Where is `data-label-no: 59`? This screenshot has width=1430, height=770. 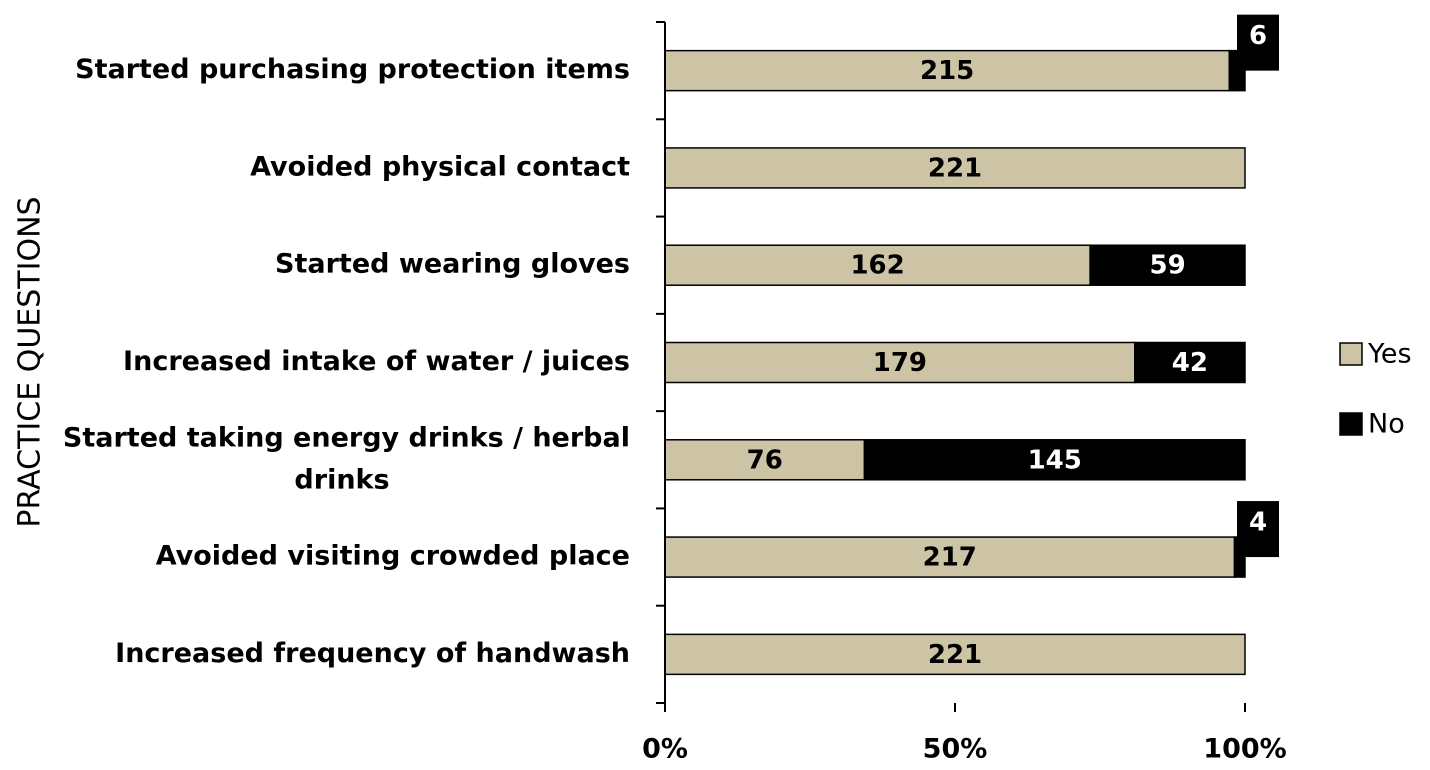 data-label-no: 59 is located at coordinates (1167, 266).